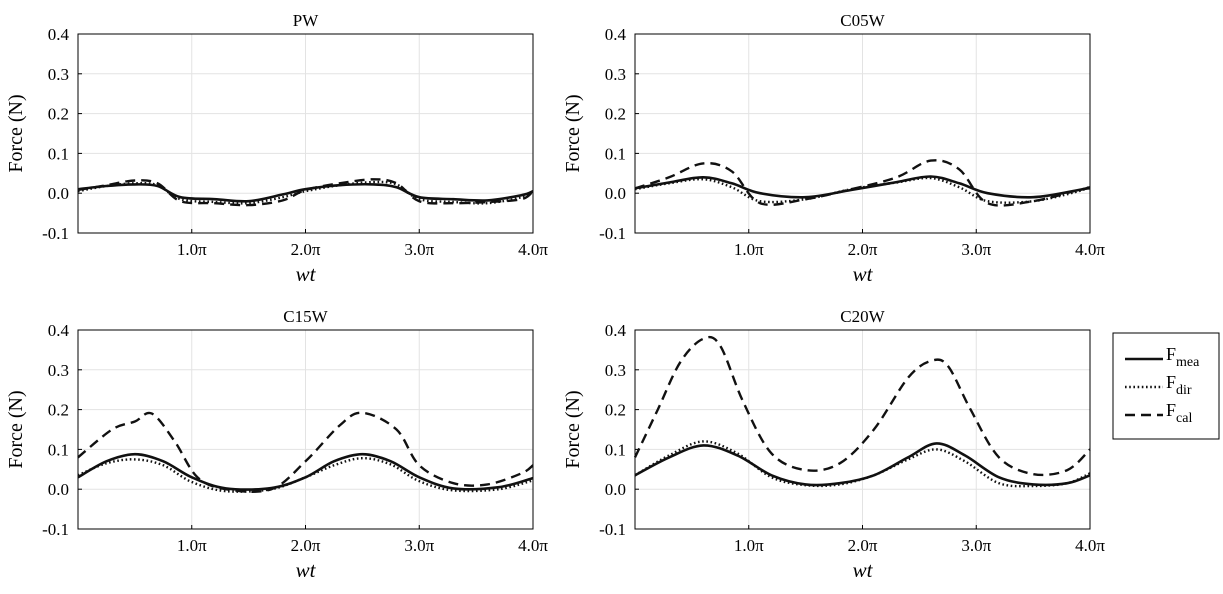 This screenshot has height=594, width=1223. What do you see at coordinates (306, 20) in the screenshot?
I see `subplot-title: PW` at bounding box center [306, 20].